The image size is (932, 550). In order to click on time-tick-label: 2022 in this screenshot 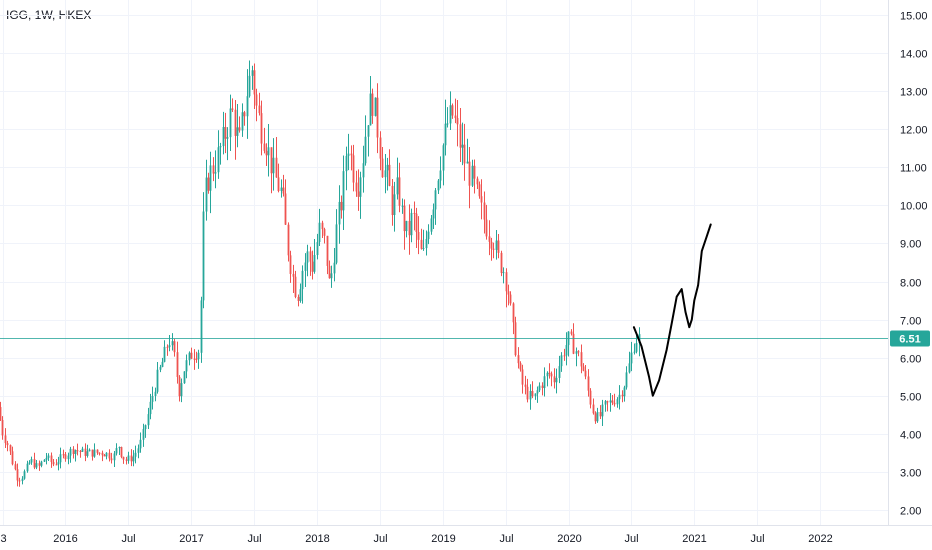, I will do `click(820, 539)`.